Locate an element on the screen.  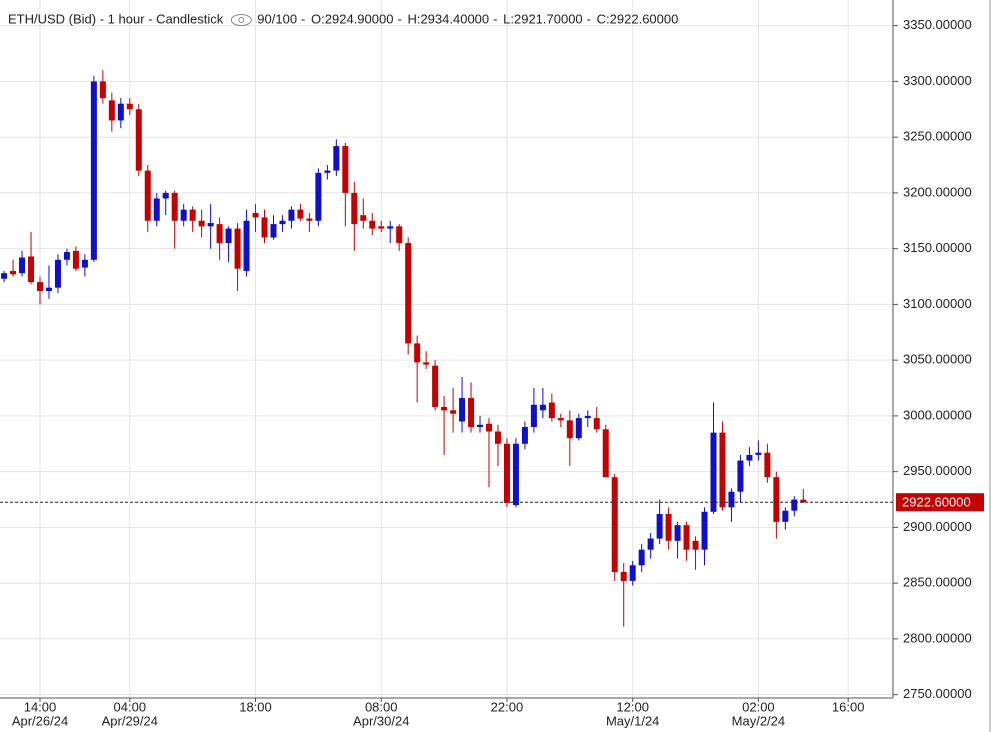
x-tick-label: 02:00 is located at coordinates (758, 706).